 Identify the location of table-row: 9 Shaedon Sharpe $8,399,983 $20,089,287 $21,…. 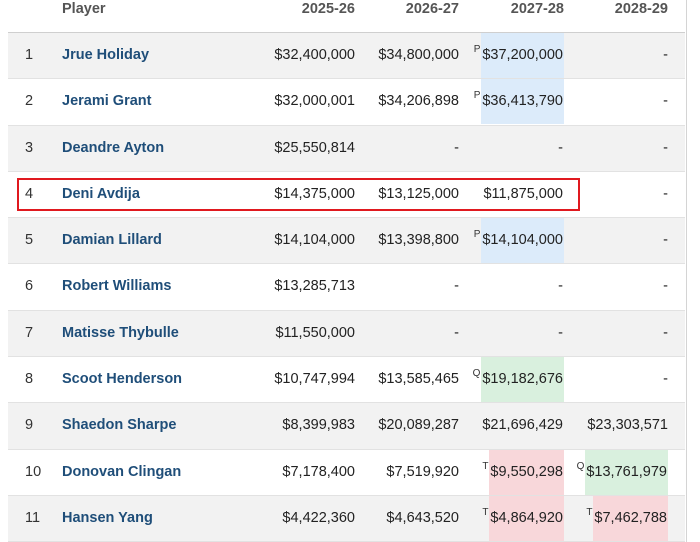
(346, 426).